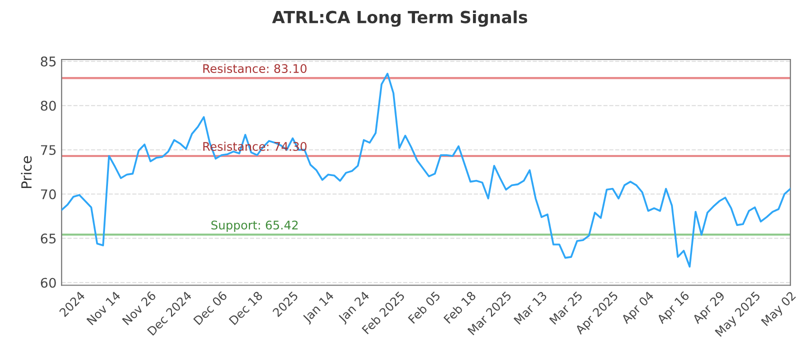 This screenshot has width=800, height=350. Describe the element at coordinates (400, 18) in the screenshot. I see `chart-title: ATRL:CA Long Term Signals` at that location.